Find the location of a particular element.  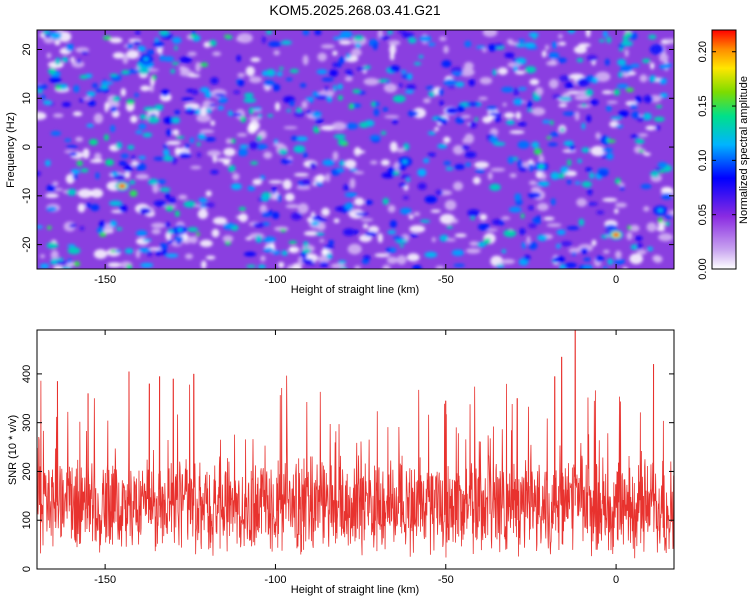

y-tick-label: 10 is located at coordinates (27, 98).